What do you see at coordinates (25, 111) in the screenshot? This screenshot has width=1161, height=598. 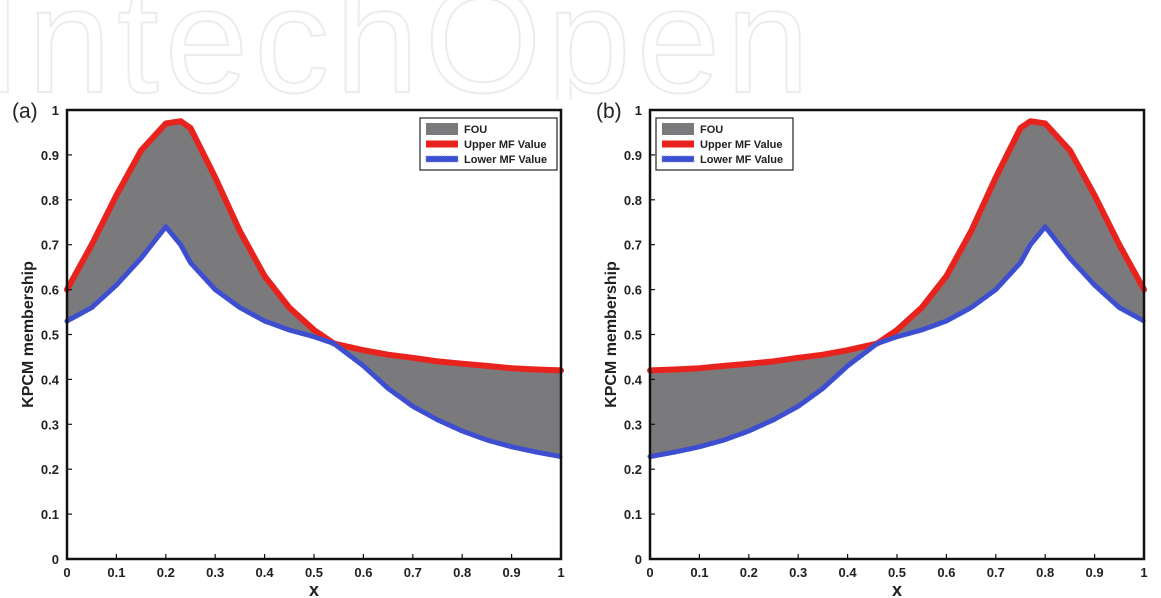 I see `panel-label-a: (a)` at bounding box center [25, 111].